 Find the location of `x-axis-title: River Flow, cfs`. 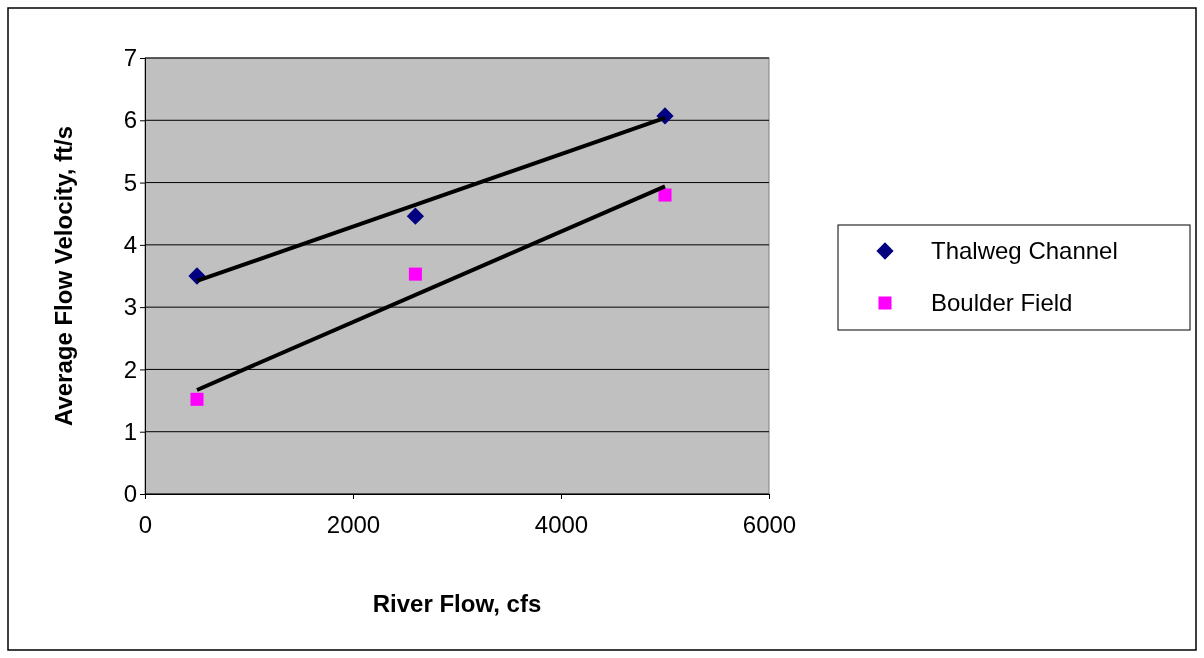

x-axis-title: River Flow, cfs is located at coordinates (457, 603).